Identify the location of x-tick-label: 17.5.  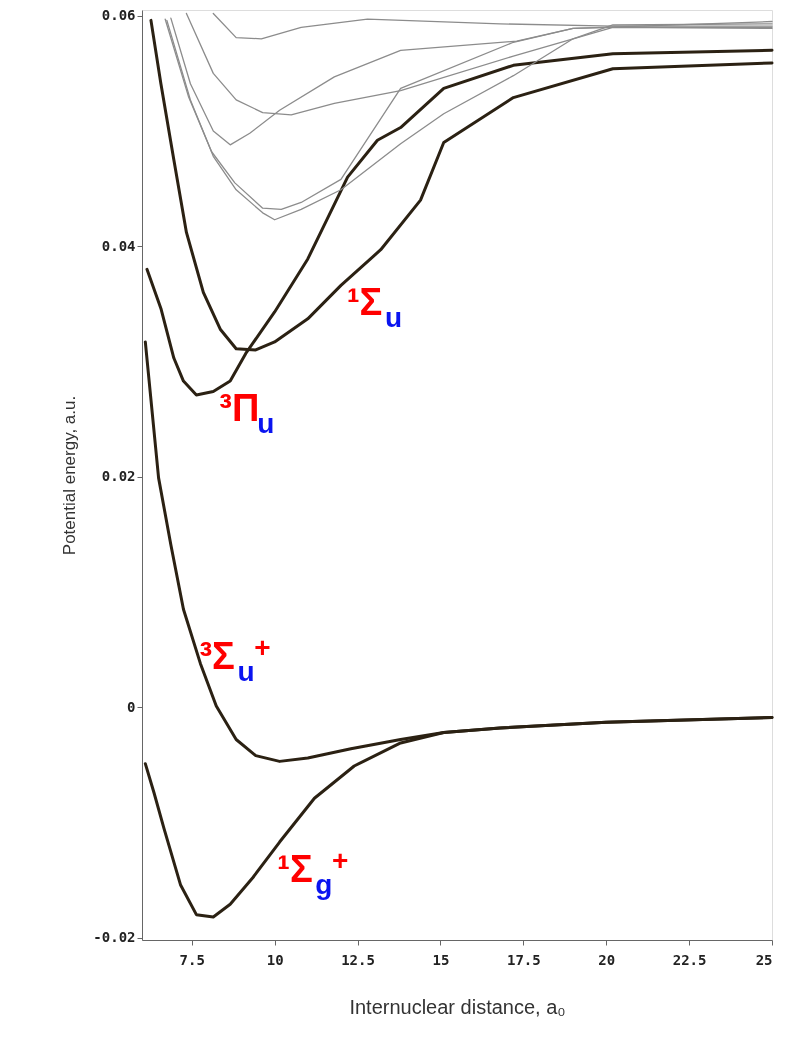
(523, 959).